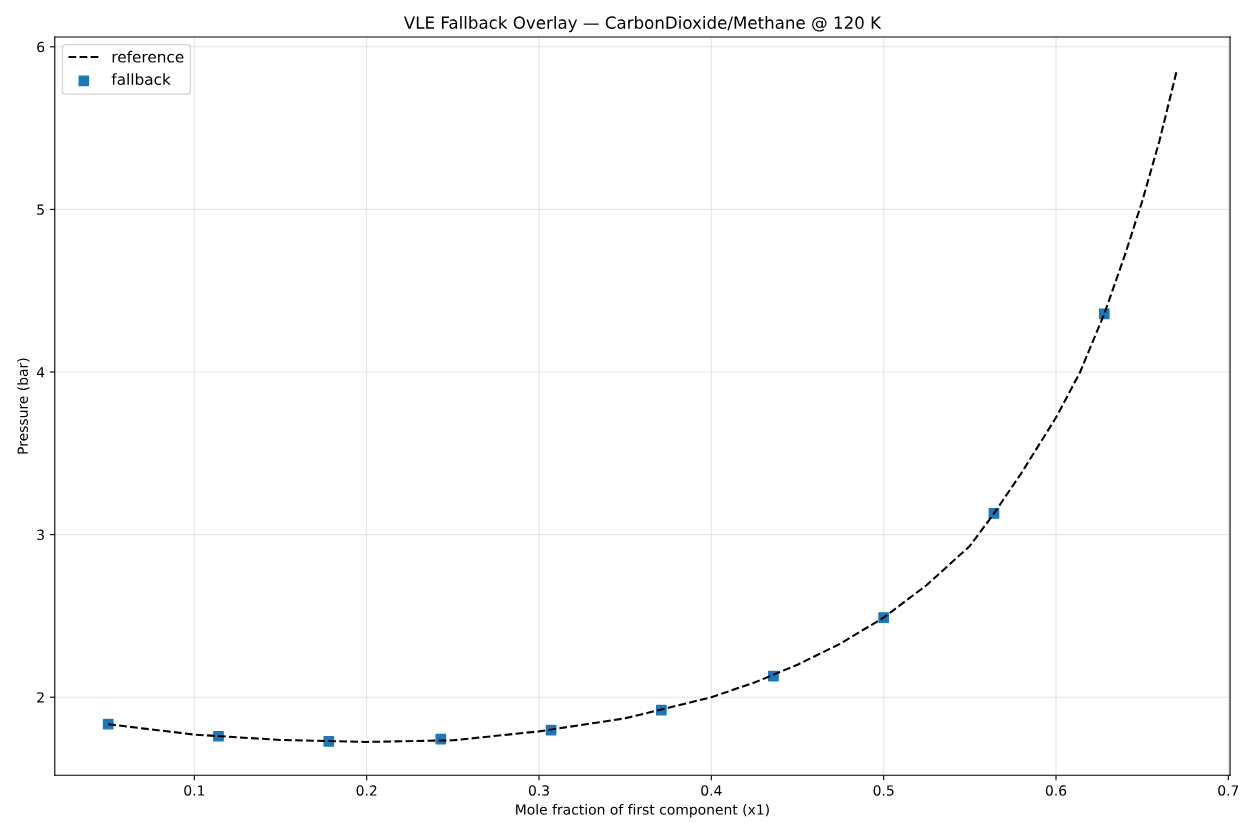 The image size is (1245, 823). I want to click on y-tick-label: 6, so click(41, 47).